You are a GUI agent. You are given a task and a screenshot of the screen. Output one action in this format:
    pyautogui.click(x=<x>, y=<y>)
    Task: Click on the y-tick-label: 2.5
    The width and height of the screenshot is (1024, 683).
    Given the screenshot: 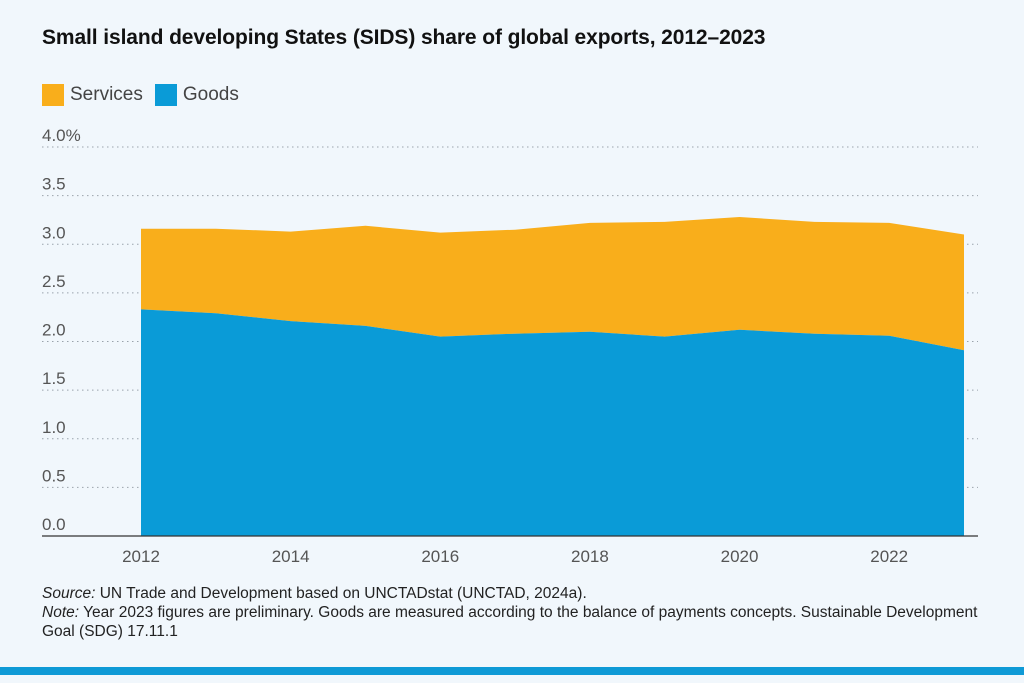 What is the action you would take?
    pyautogui.click(x=54, y=281)
    